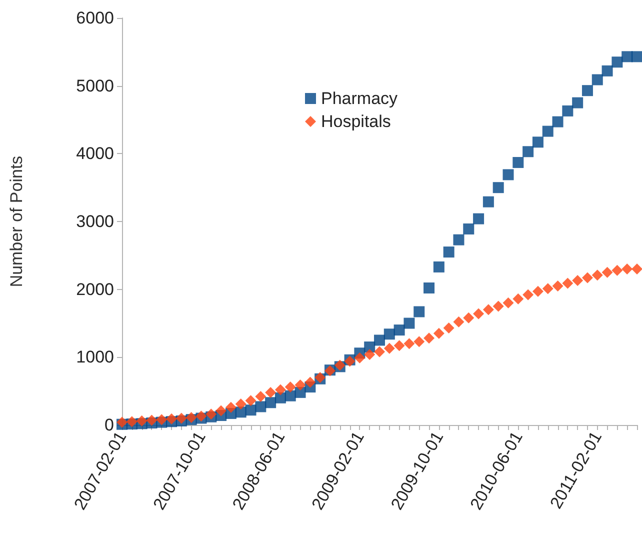  Describe the element at coordinates (95, 289) in the screenshot. I see `y-tick-label: 2000` at that location.